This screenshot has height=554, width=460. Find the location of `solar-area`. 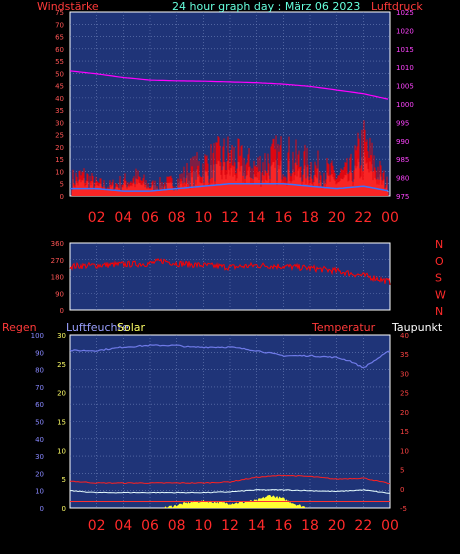

solar-area is located at coordinates (236, 501).